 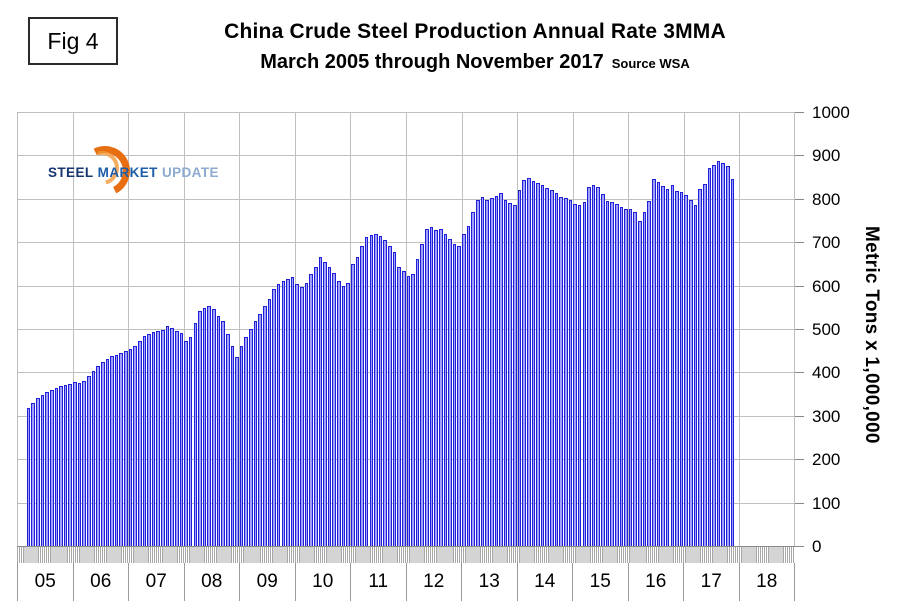 What do you see at coordinates (656, 582) in the screenshot?
I see `year-label-16: 16` at bounding box center [656, 582].